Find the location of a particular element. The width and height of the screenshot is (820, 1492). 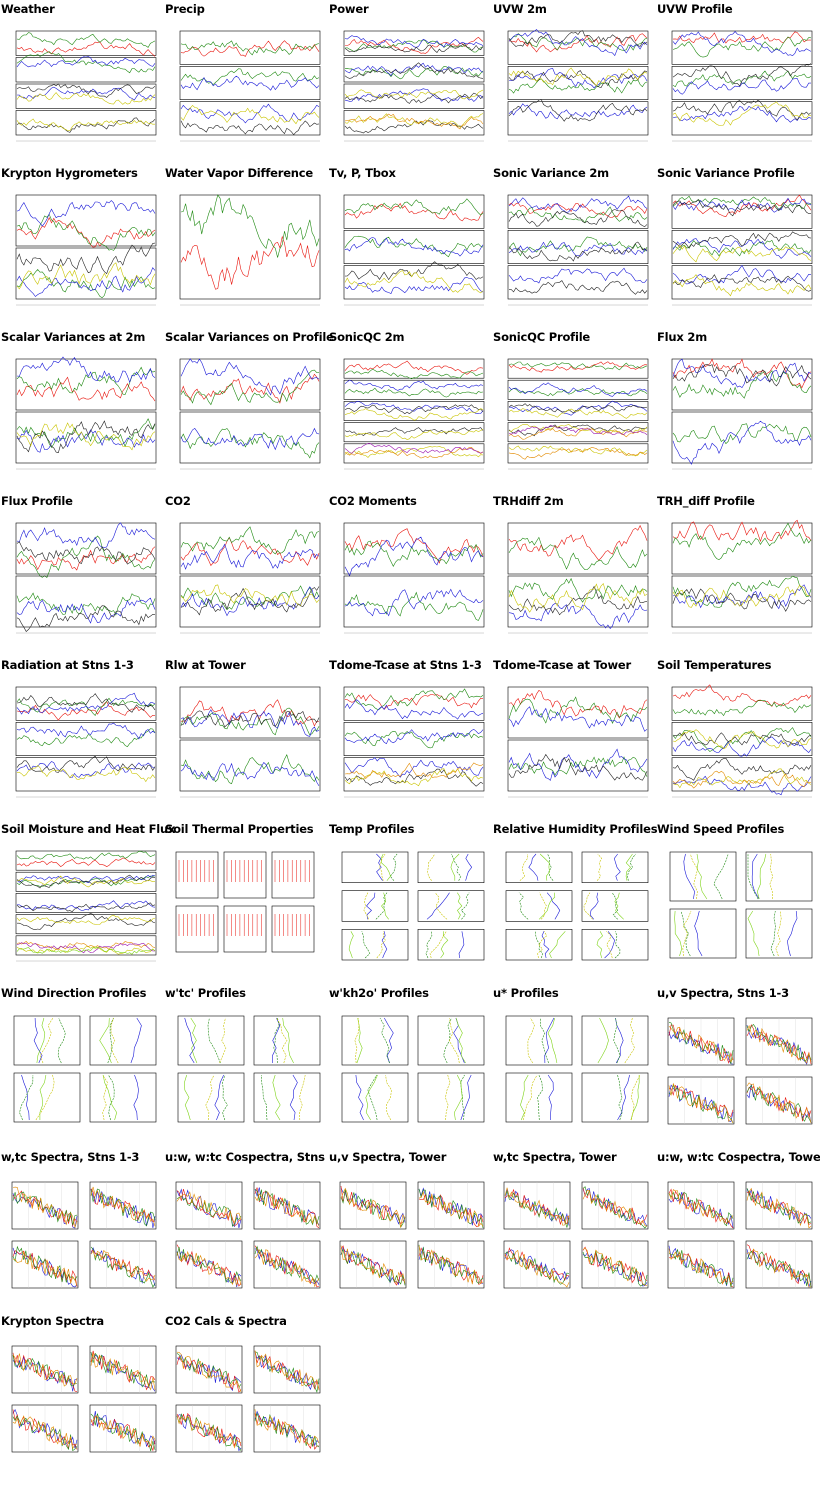

gallery-cell-power: Power is located at coordinates (410, 84).